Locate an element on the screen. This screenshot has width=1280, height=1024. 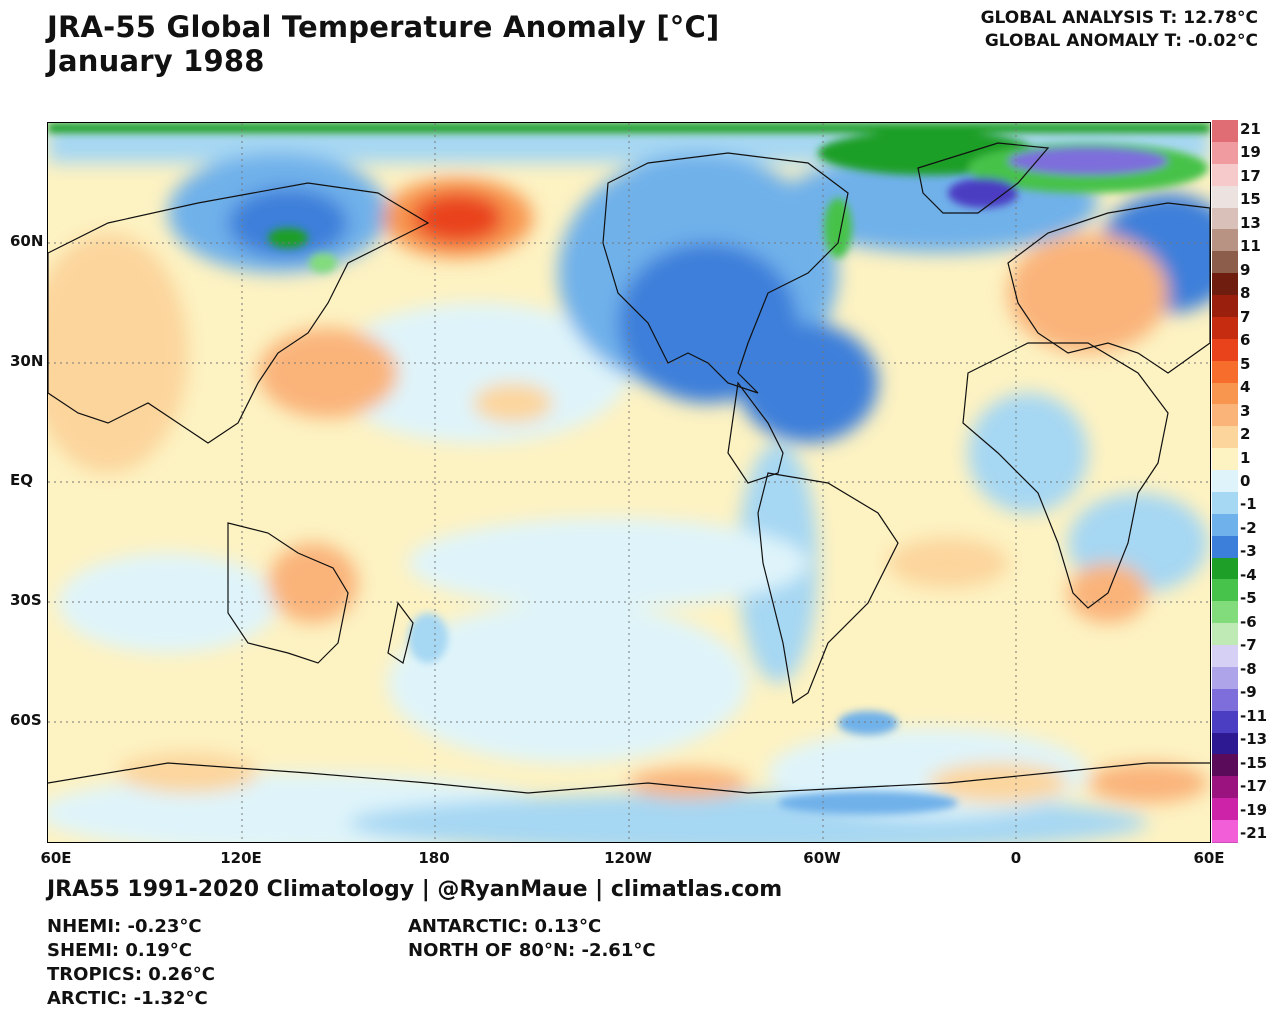
lon-label-0: 0 is located at coordinates (1016, 858).